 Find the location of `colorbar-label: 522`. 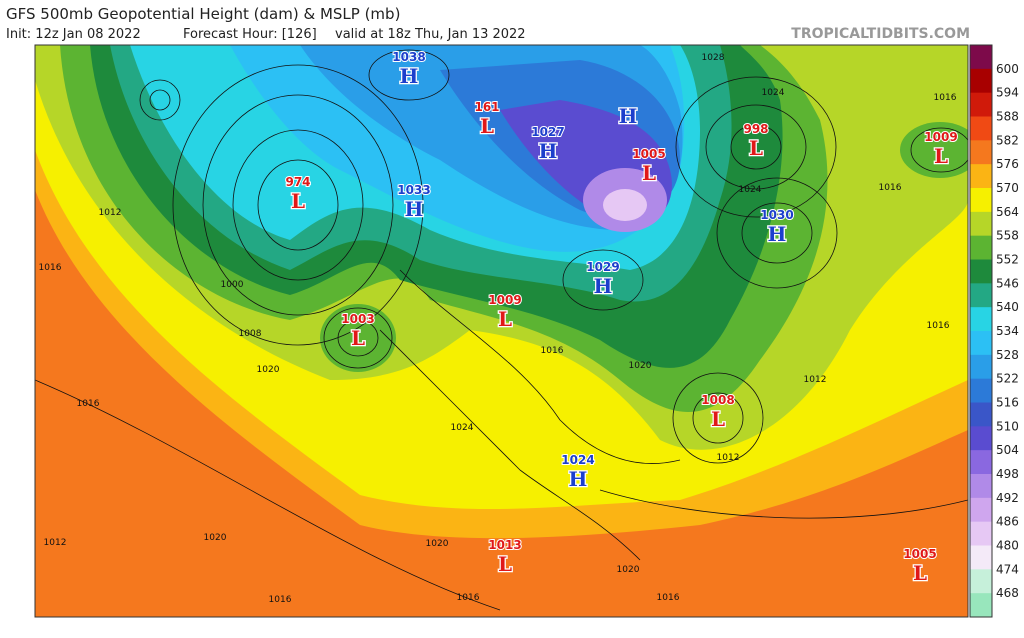

colorbar-label: 522 is located at coordinates (1007, 379).